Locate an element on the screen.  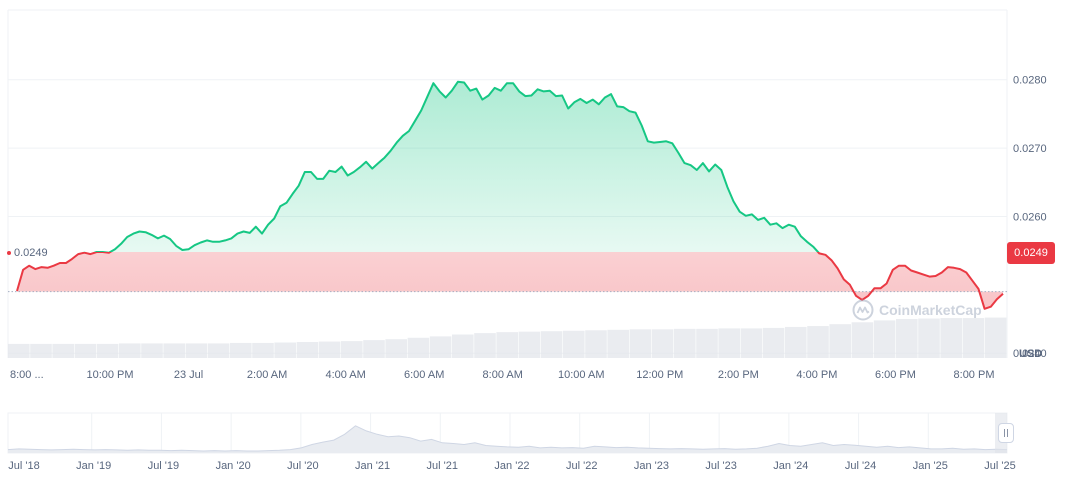
navigator-x-tick-label: Jul '23 is located at coordinates (720, 466).